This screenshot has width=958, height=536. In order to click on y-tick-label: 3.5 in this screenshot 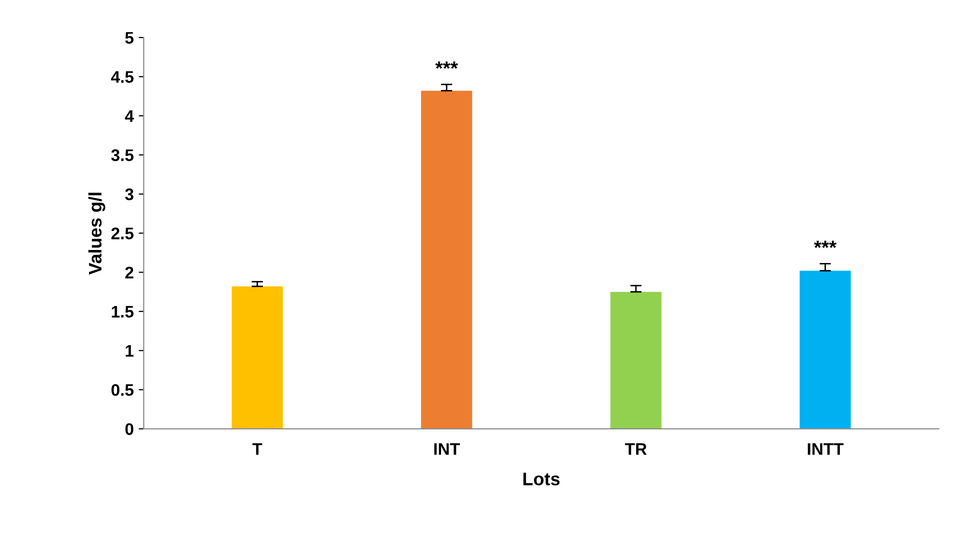, I will do `click(122, 155)`.